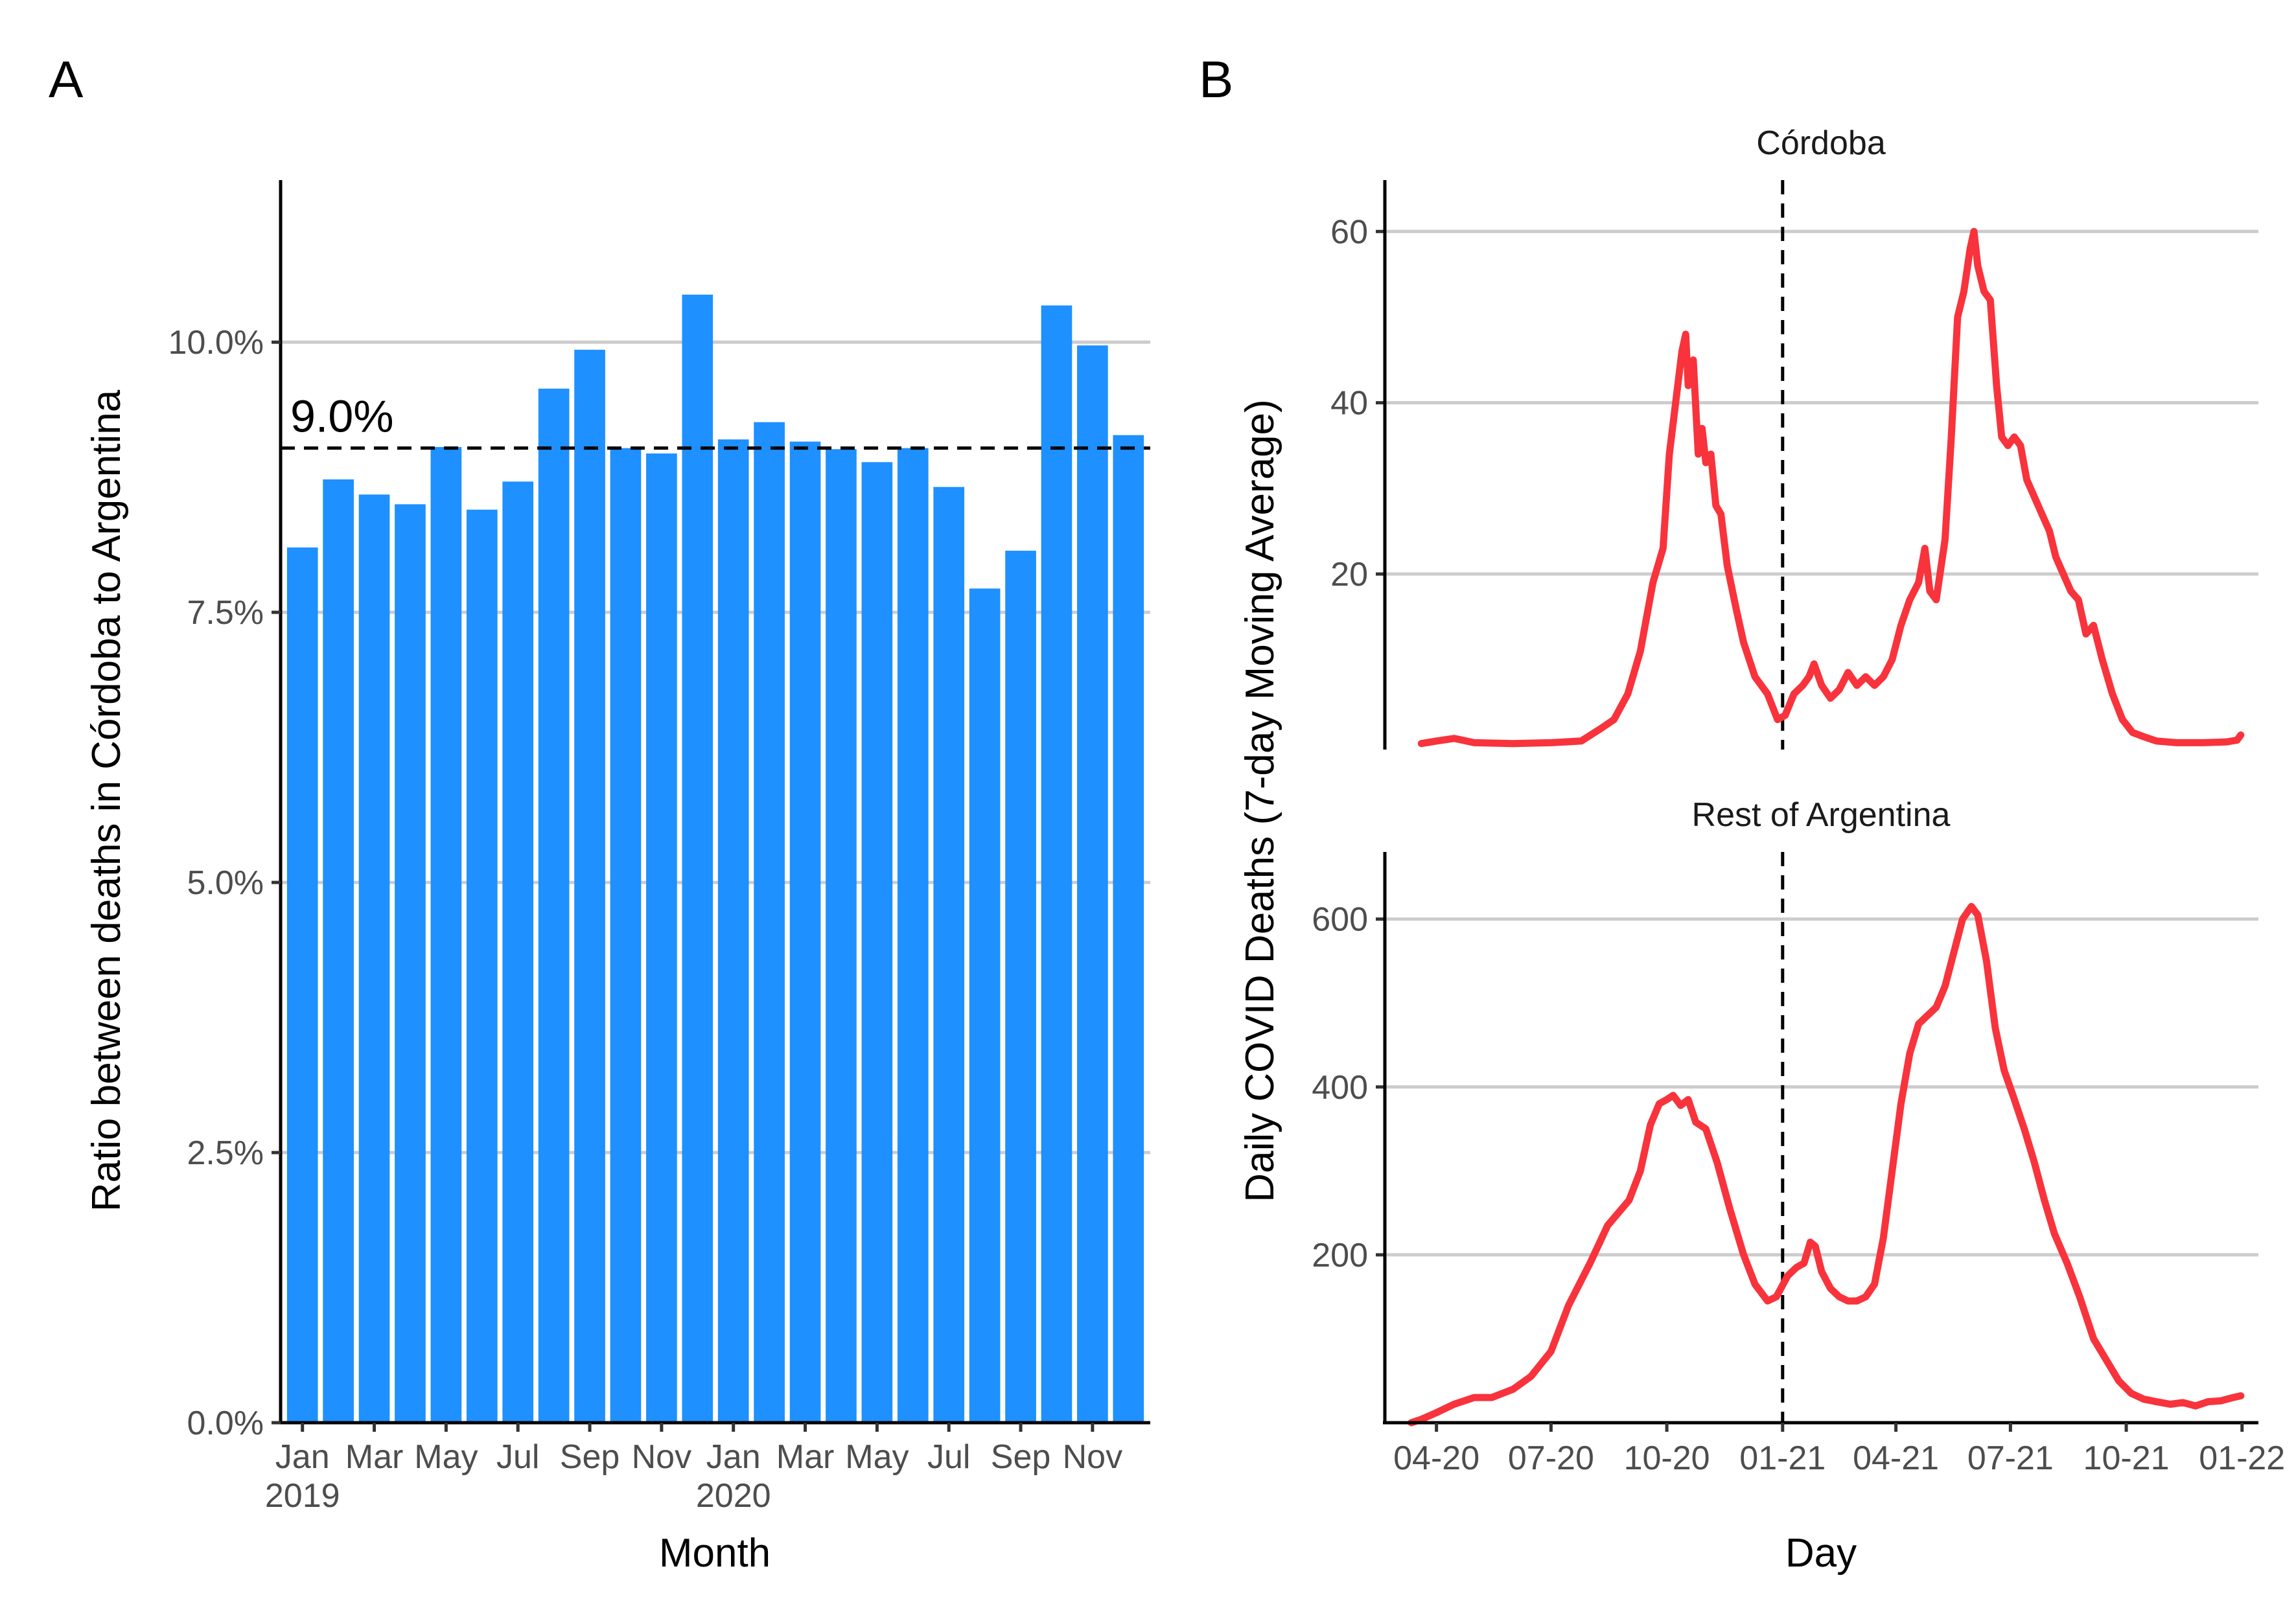  I want to click on facet-rest-x-ticks: 04-20 07-20 10-20 01-21 04-21 07-21 10-21 01-22, so click(1839, 1450).